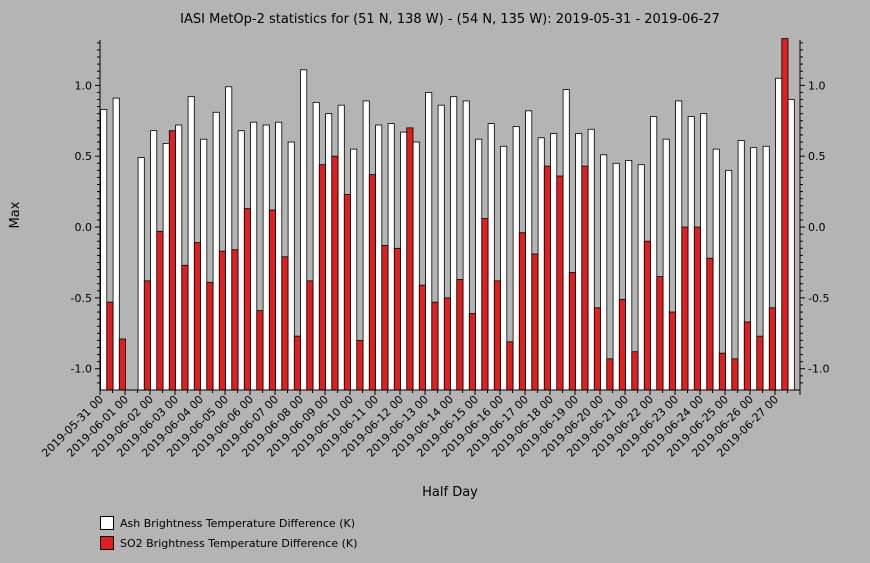  What do you see at coordinates (450, 492) in the screenshot?
I see `x-axis-label: Half Day` at bounding box center [450, 492].